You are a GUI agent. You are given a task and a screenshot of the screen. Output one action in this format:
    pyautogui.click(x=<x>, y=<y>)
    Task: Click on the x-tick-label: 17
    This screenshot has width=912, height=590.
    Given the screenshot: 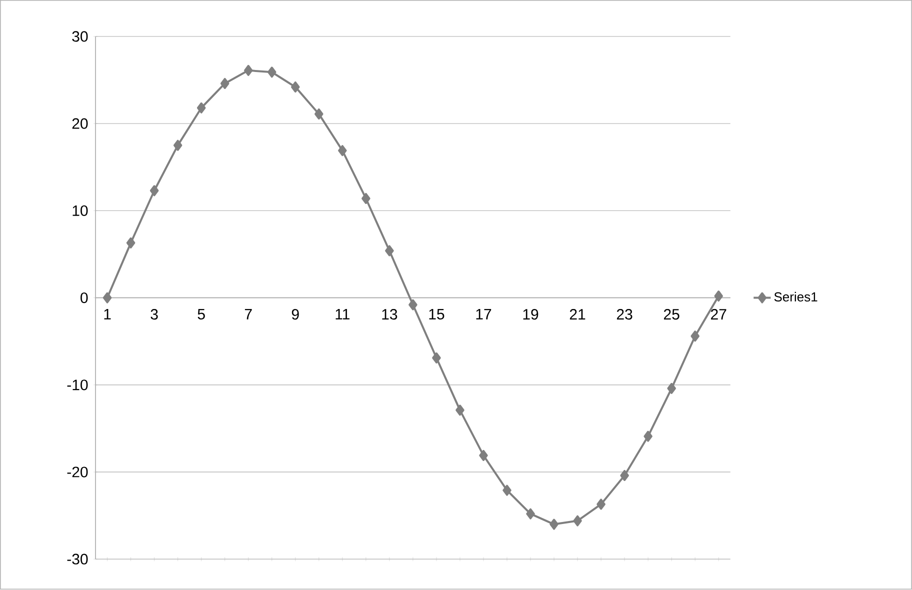 What is the action you would take?
    pyautogui.click(x=484, y=314)
    